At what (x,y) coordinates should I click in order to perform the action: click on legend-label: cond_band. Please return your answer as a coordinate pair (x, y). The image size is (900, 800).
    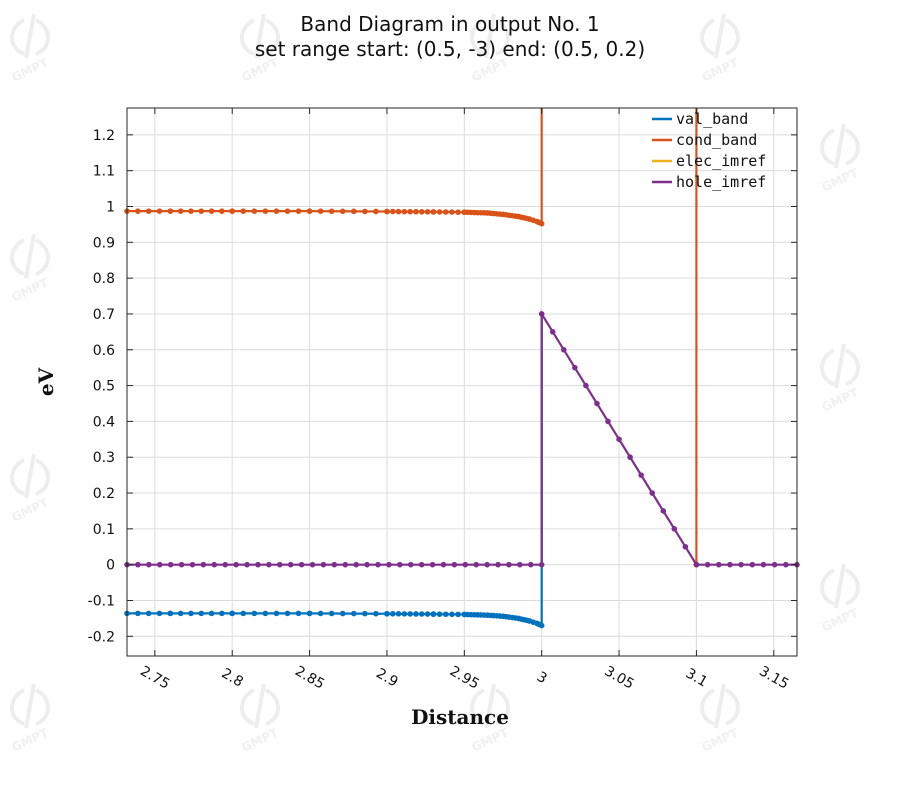
    Looking at the image, I should click on (716, 140).